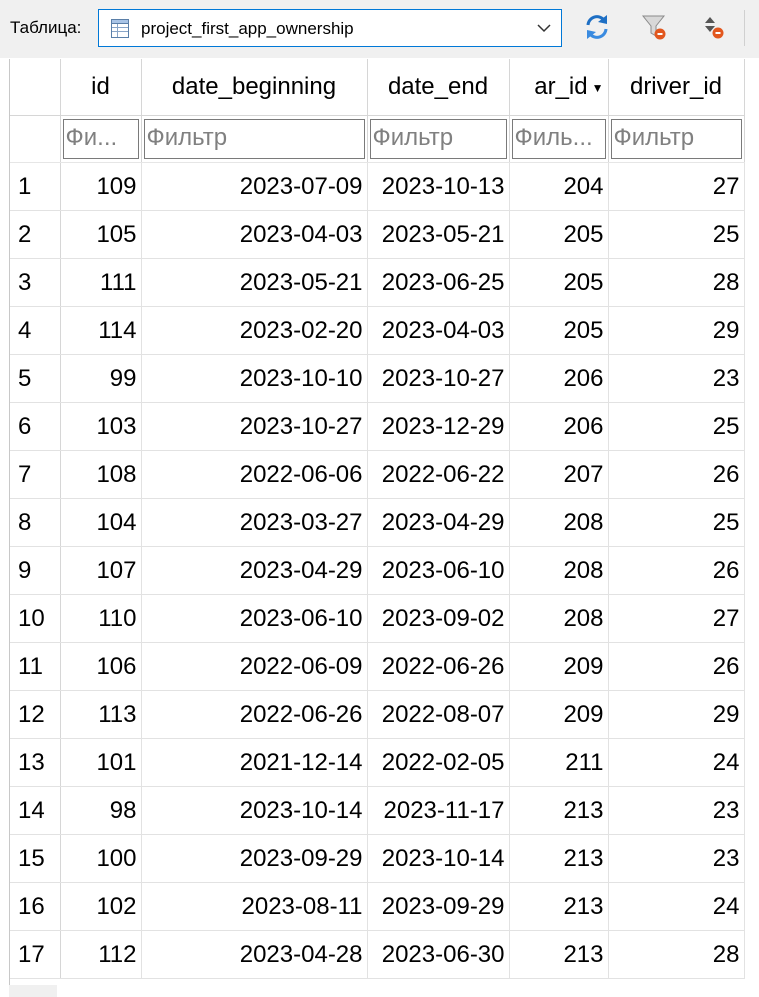 This screenshot has width=759, height=997. I want to click on cell-id: 98, so click(101, 810).